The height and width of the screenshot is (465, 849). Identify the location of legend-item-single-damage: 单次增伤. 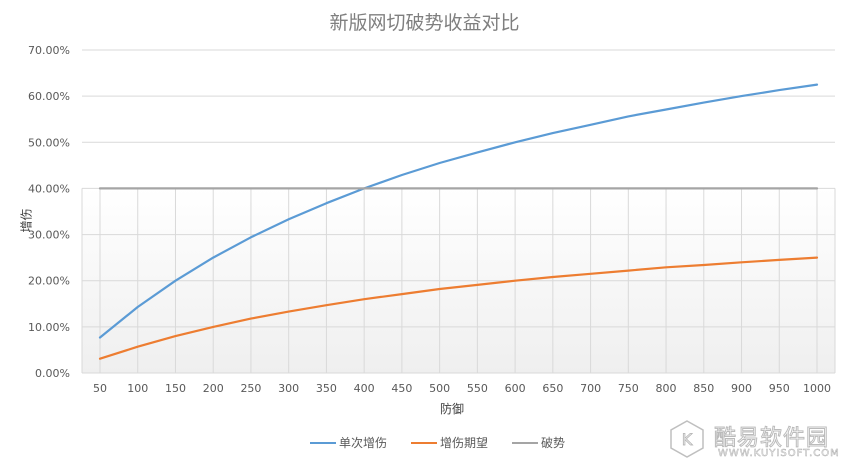
(348, 442).